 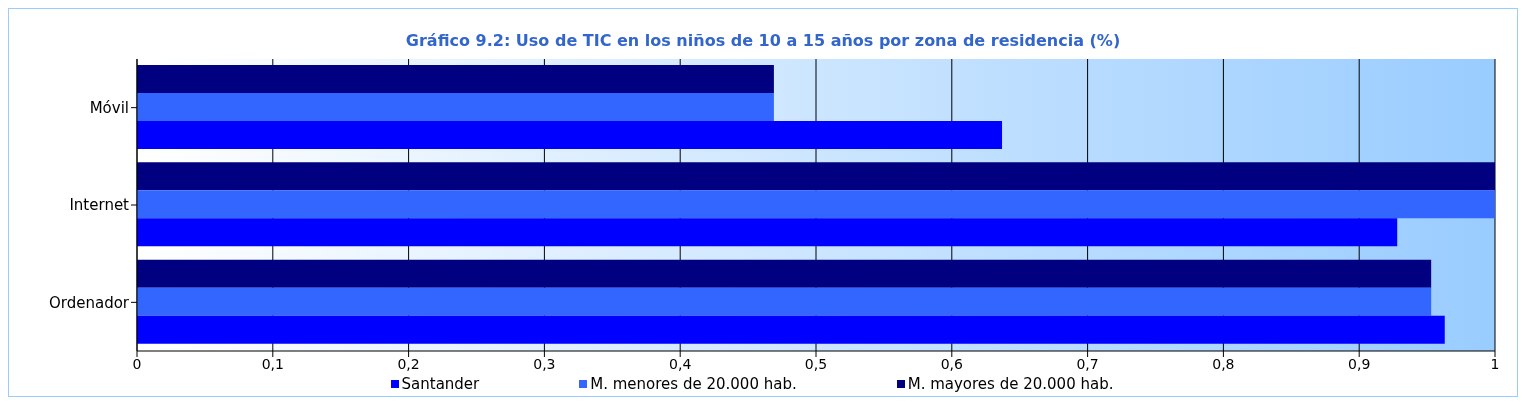 I want to click on x-tick-label: 0,4, so click(x=680, y=363).